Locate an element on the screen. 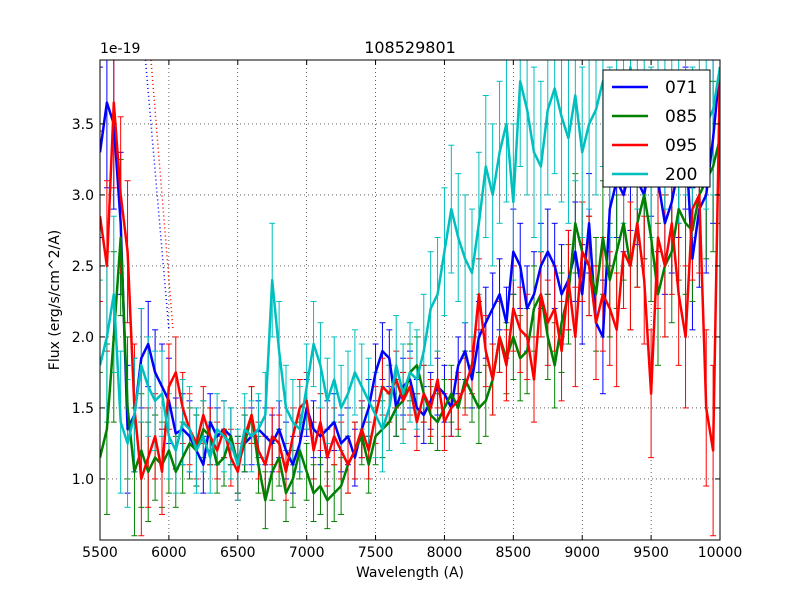 The height and width of the screenshot is (600, 800). y-axis-title: Flux (erg/s/cm^2/A) is located at coordinates (55, 300).